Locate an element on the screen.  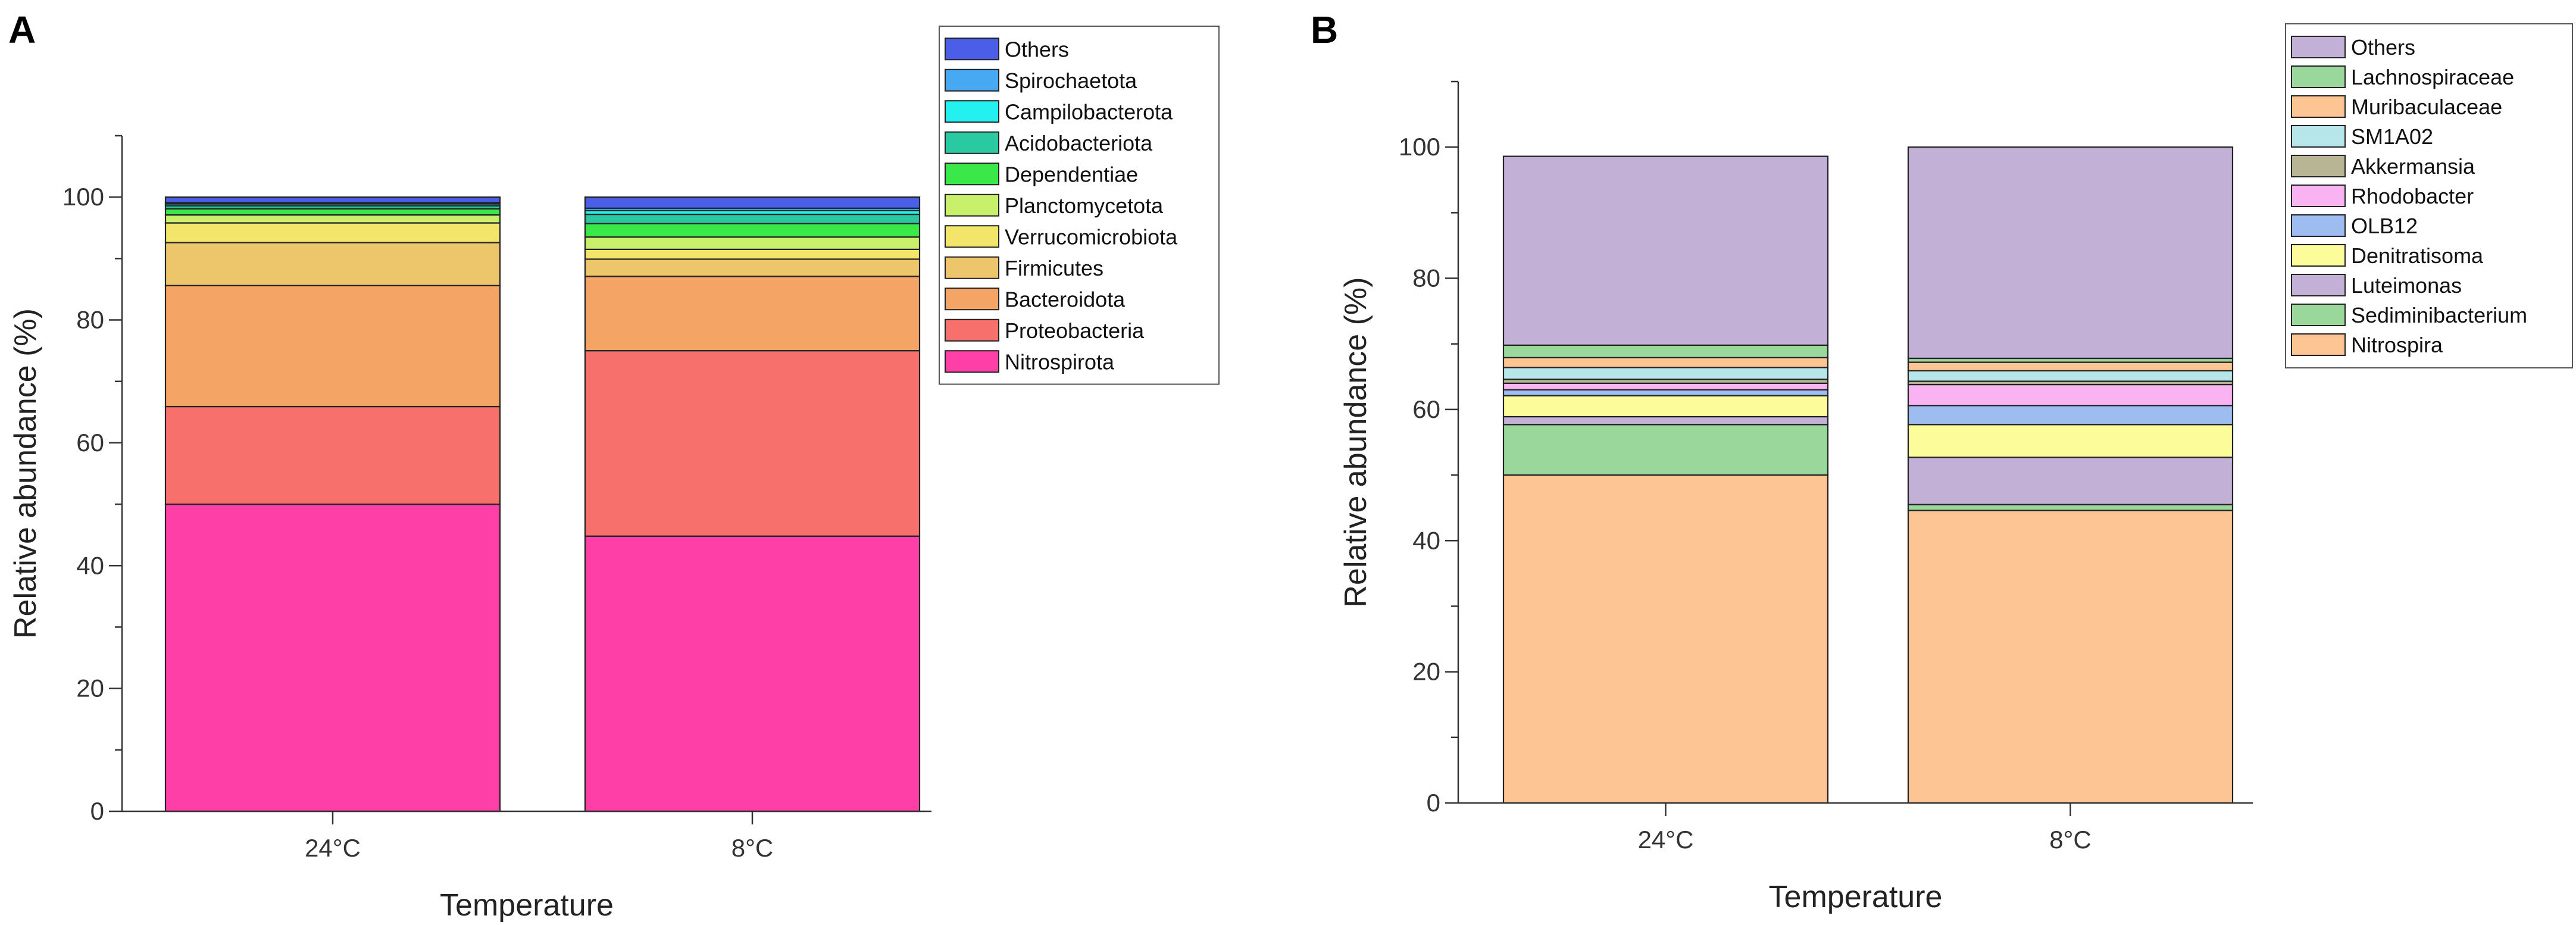
legend-swatch-a-bacteroidota is located at coordinates (972, 299).